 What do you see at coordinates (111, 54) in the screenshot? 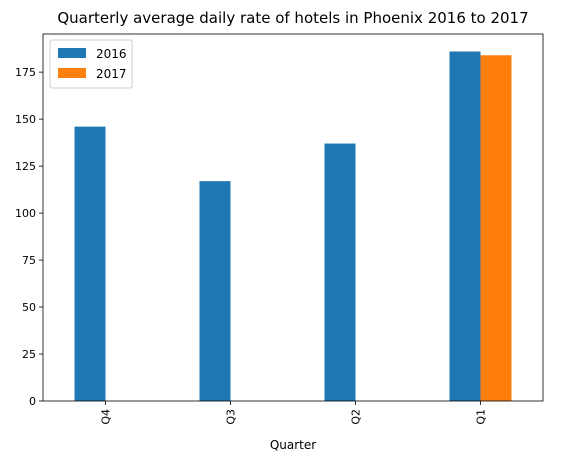
I see `legend-label-2016: 2016` at bounding box center [111, 54].